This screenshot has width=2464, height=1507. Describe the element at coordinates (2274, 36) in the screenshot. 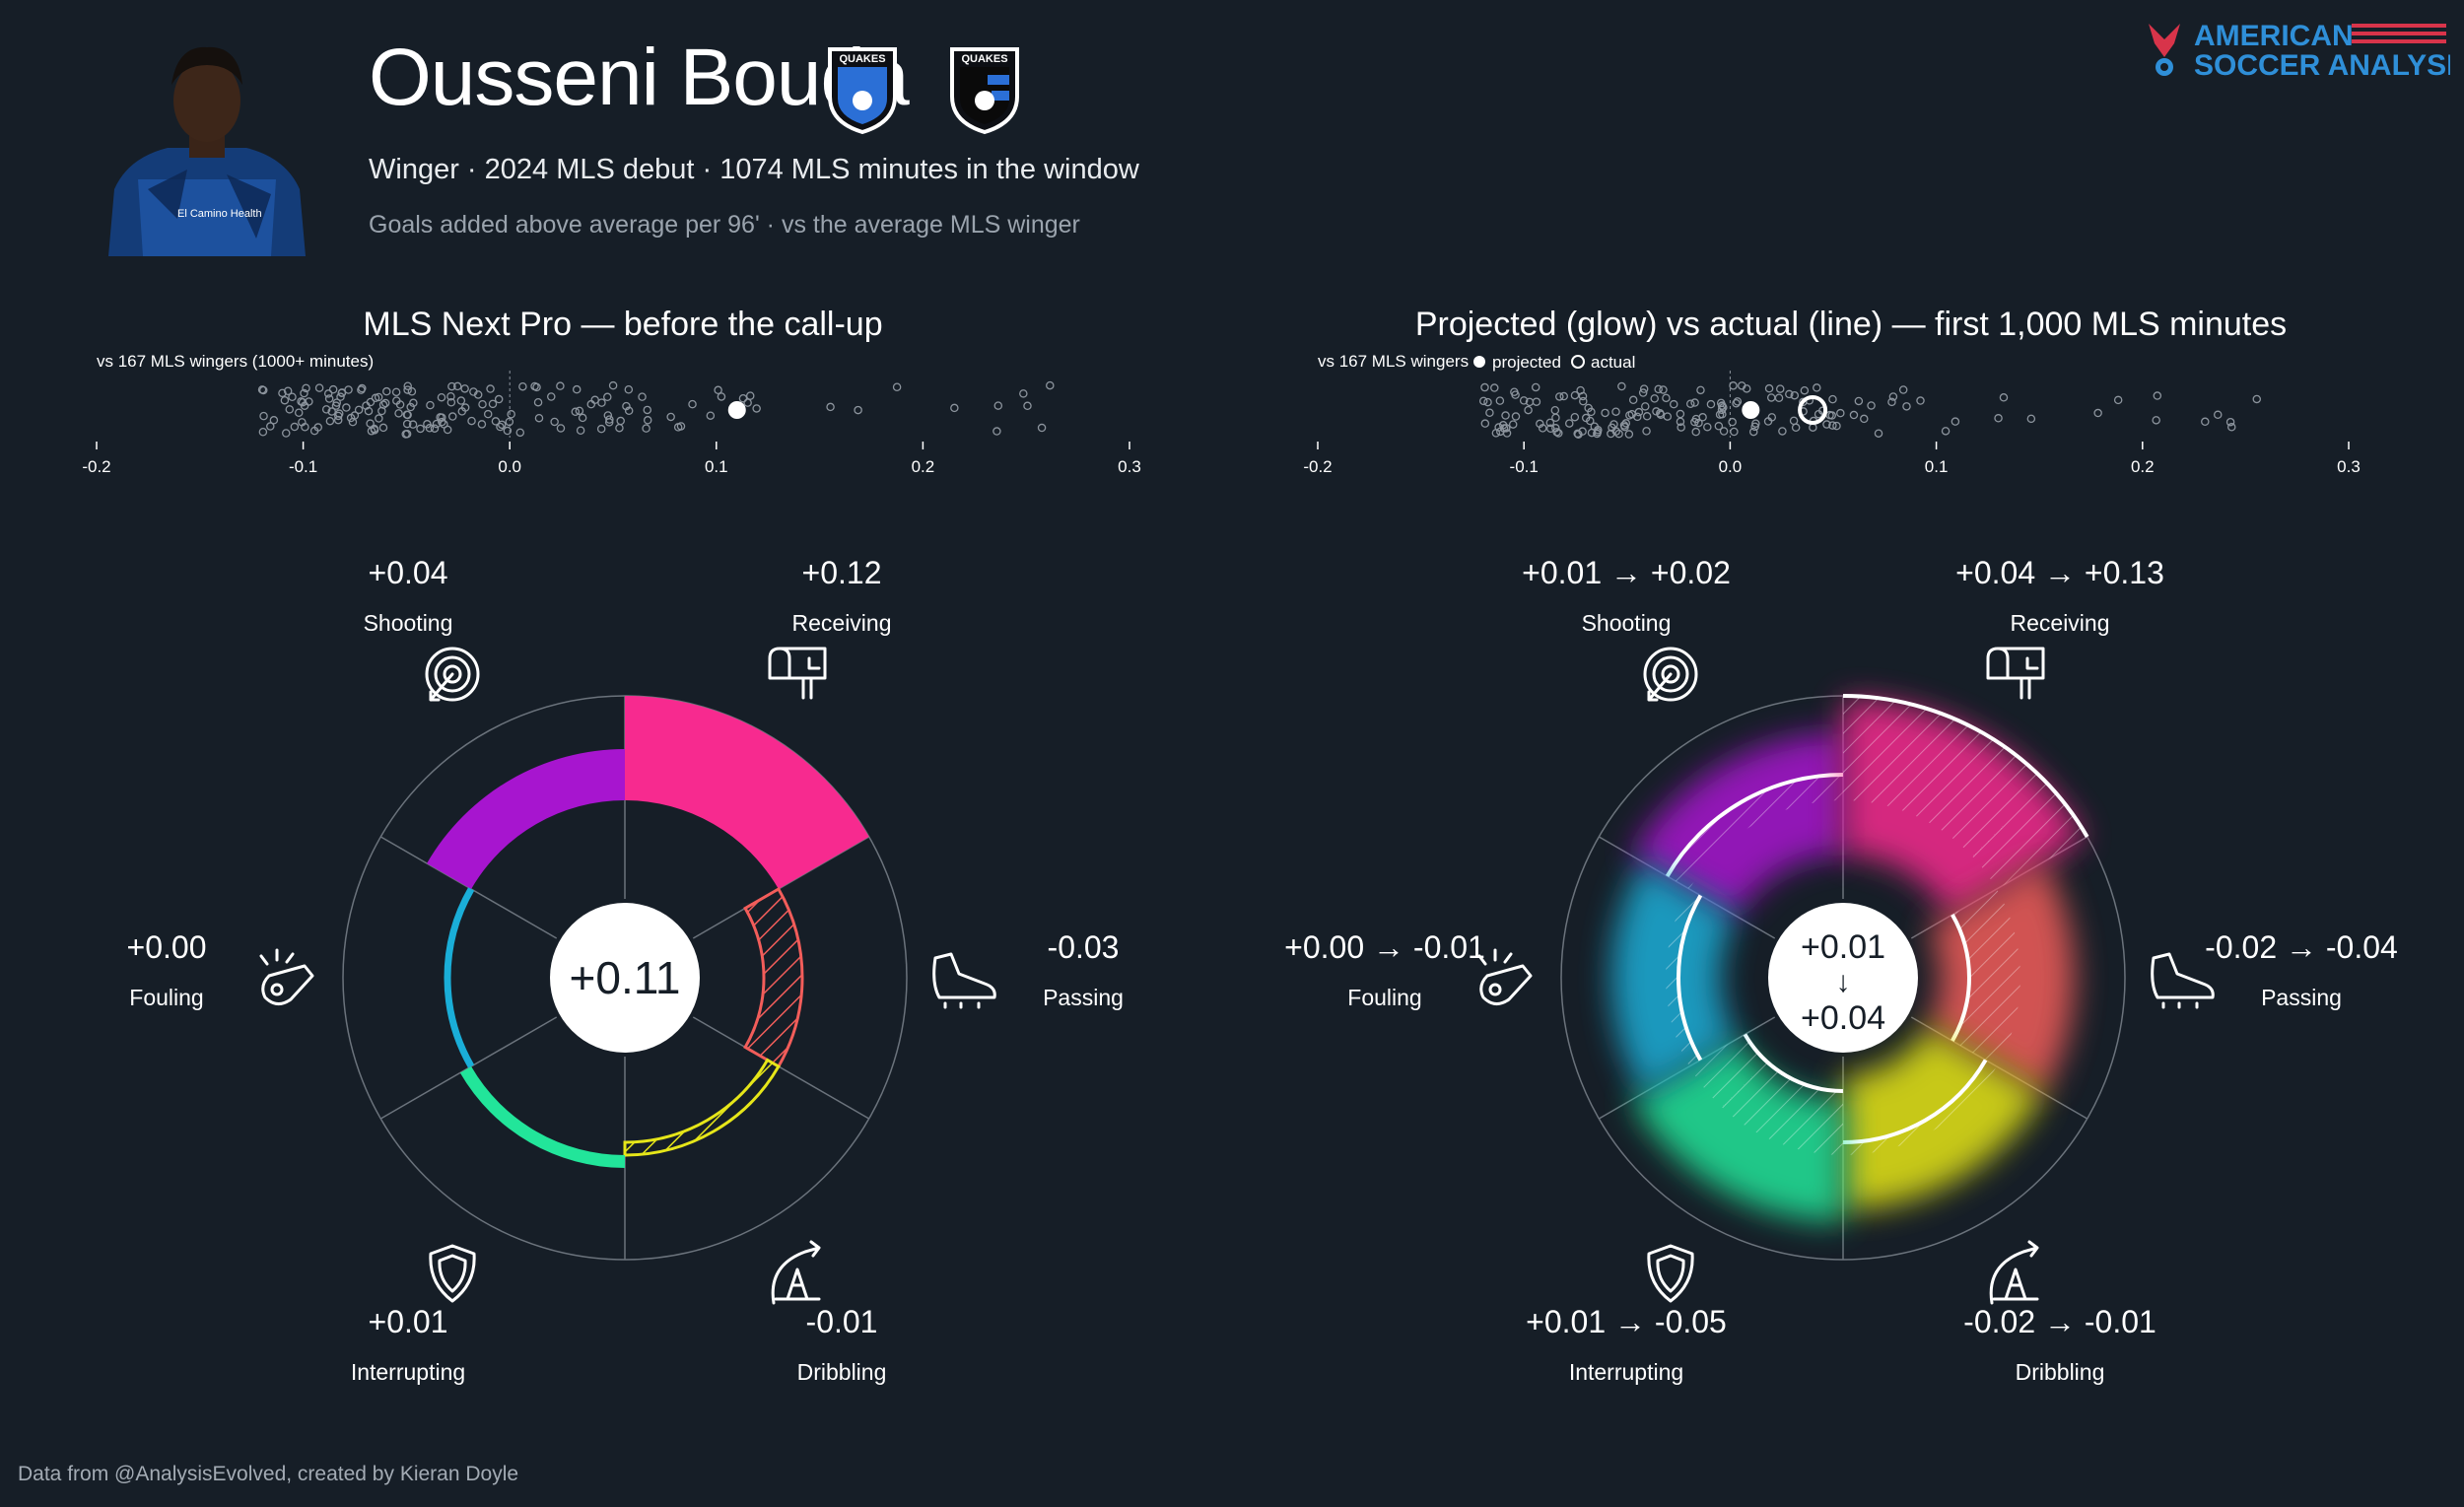

I see `brand-line1: AMERICAN` at that location.